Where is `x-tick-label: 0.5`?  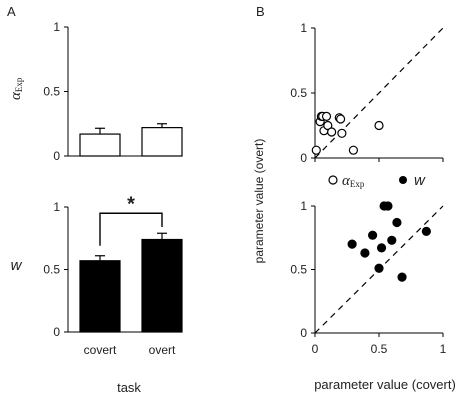
x-tick-label: 0.5 is located at coordinates (379, 349).